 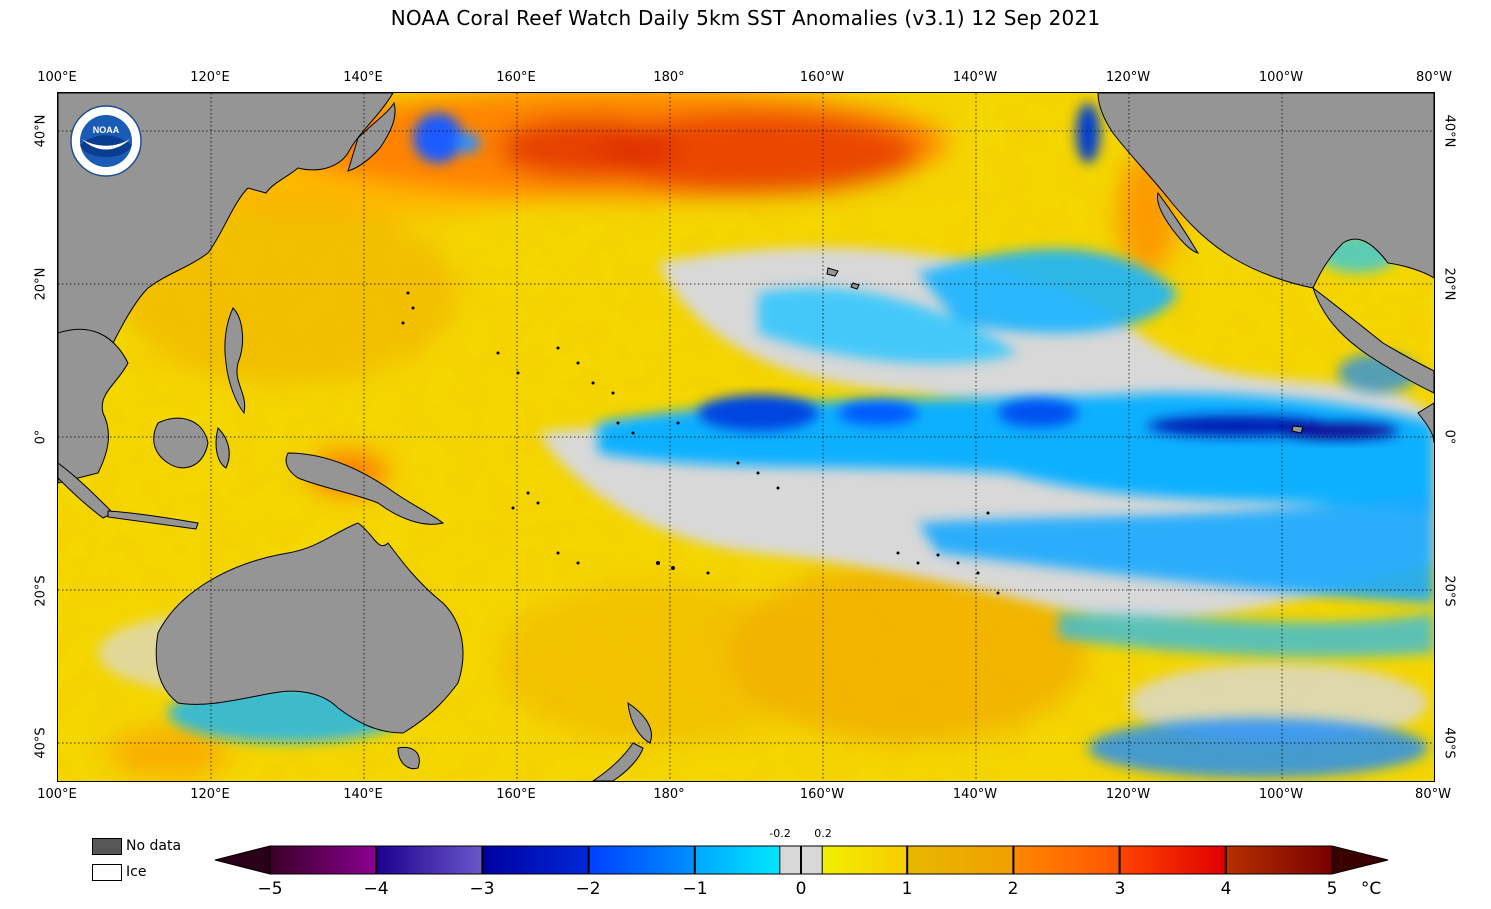 I want to click on land-ecuador, so click(x=1425, y=423).